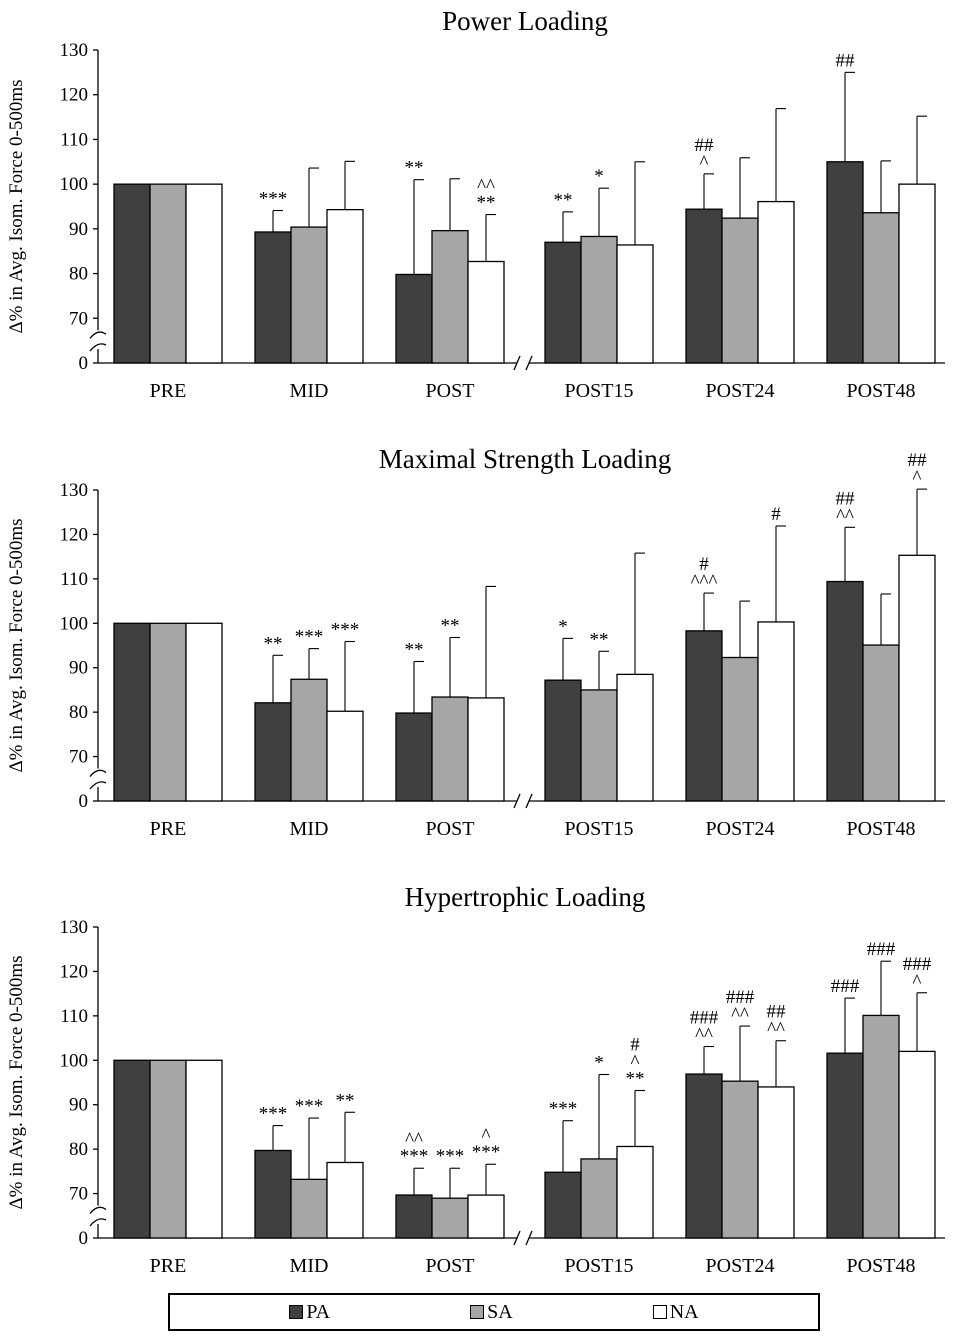 The height and width of the screenshot is (1339, 954). I want to click on c1-x-axis-break-mark, so click(517, 363).